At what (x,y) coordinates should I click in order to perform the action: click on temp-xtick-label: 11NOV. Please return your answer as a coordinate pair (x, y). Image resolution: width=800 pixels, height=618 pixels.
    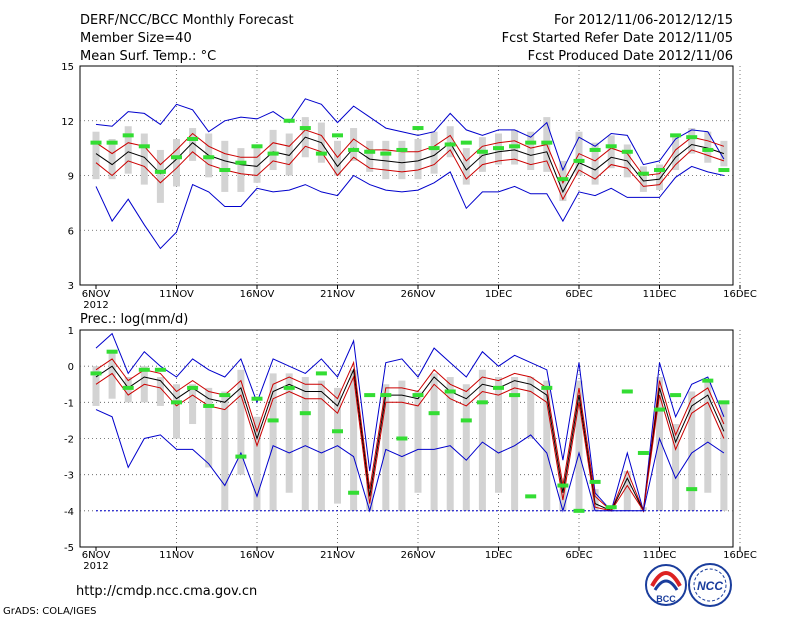
    Looking at the image, I should click on (176, 294).